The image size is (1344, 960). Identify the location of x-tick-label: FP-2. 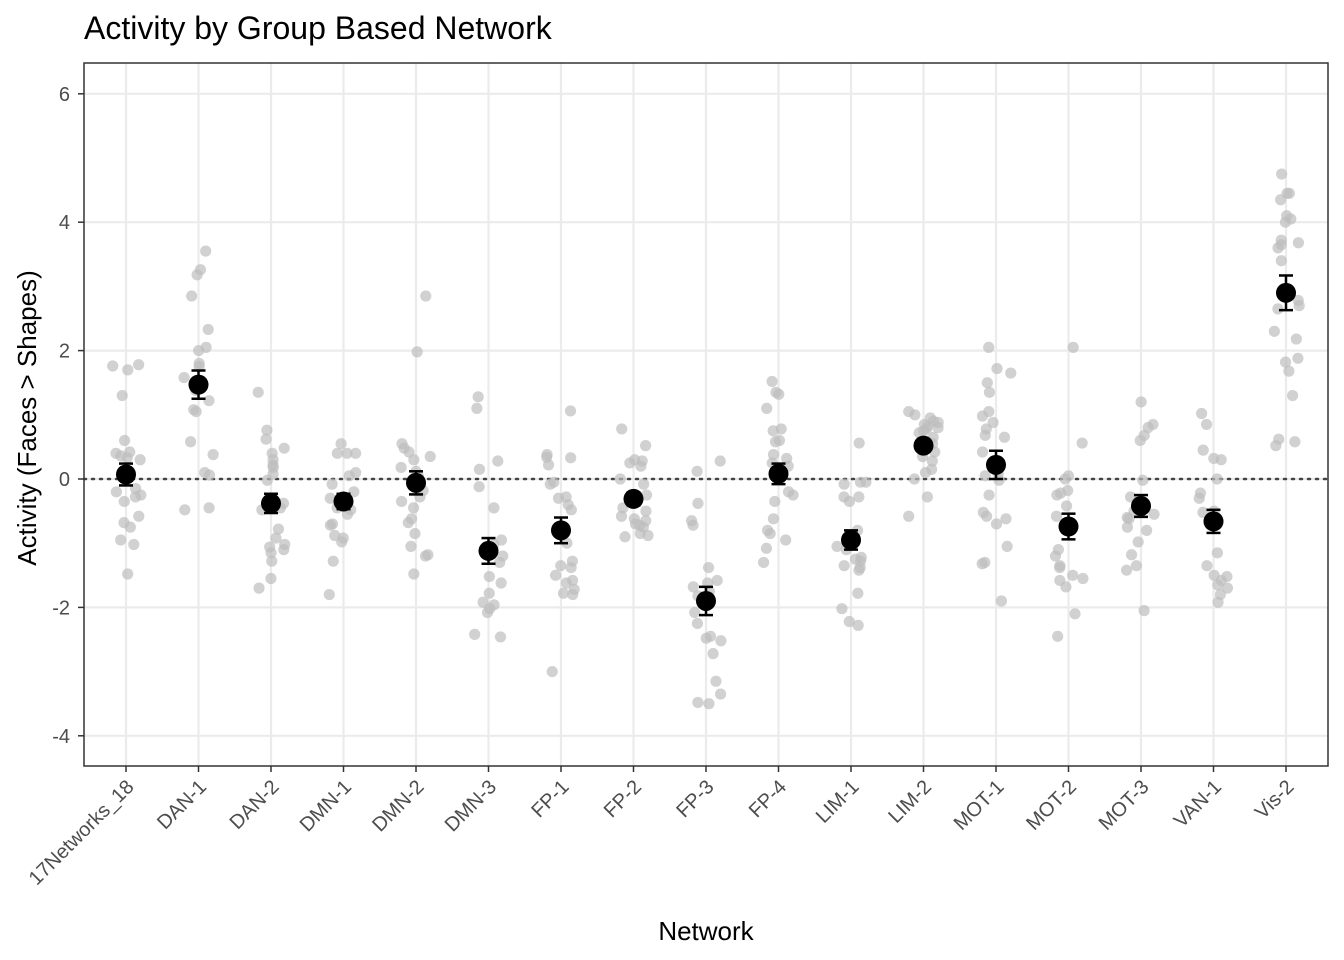
(623, 799).